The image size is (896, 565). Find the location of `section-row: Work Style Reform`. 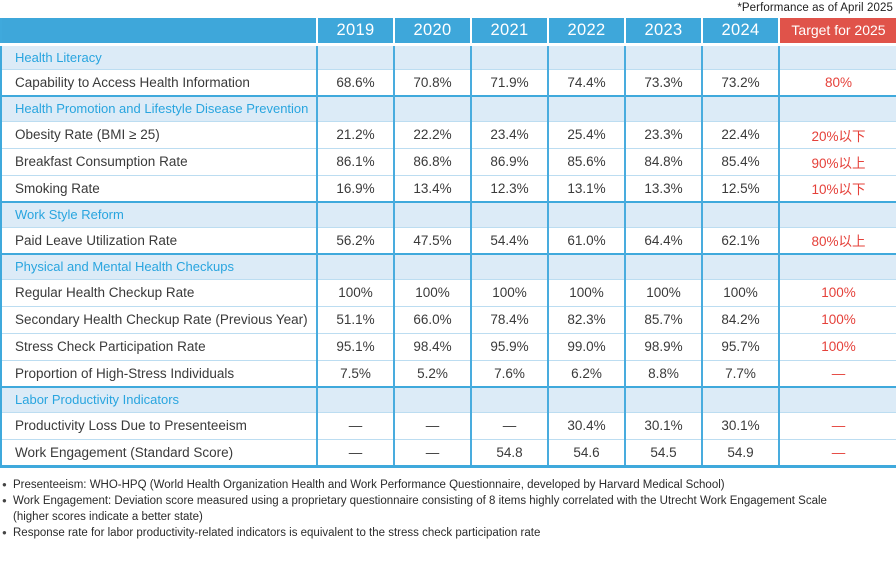

section-row: Work Style Reform is located at coordinates (448, 214).